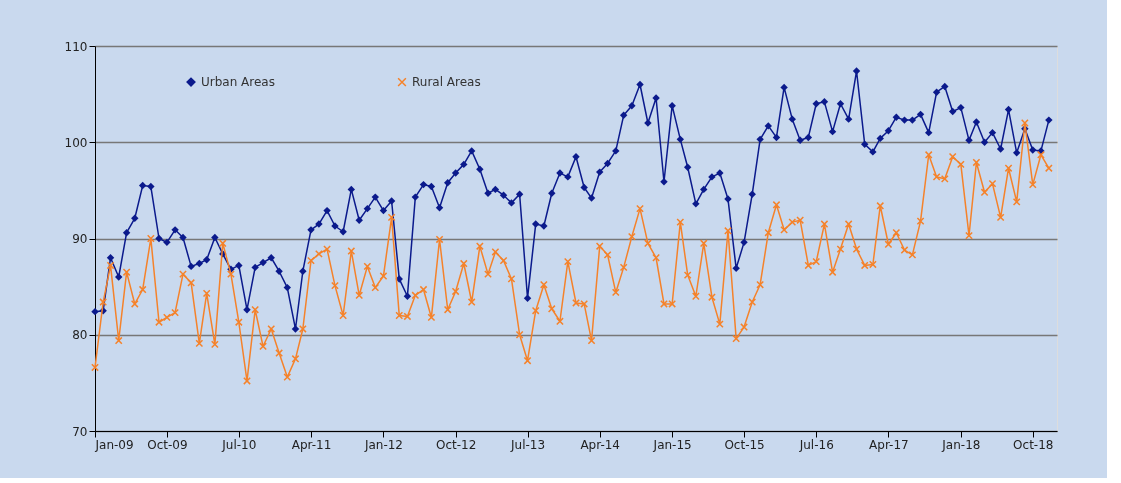 Image resolution: width=1121 pixels, height=483 pixels. What do you see at coordinates (76, 46) in the screenshot?
I see `y-tick-label: 110` at bounding box center [76, 46].